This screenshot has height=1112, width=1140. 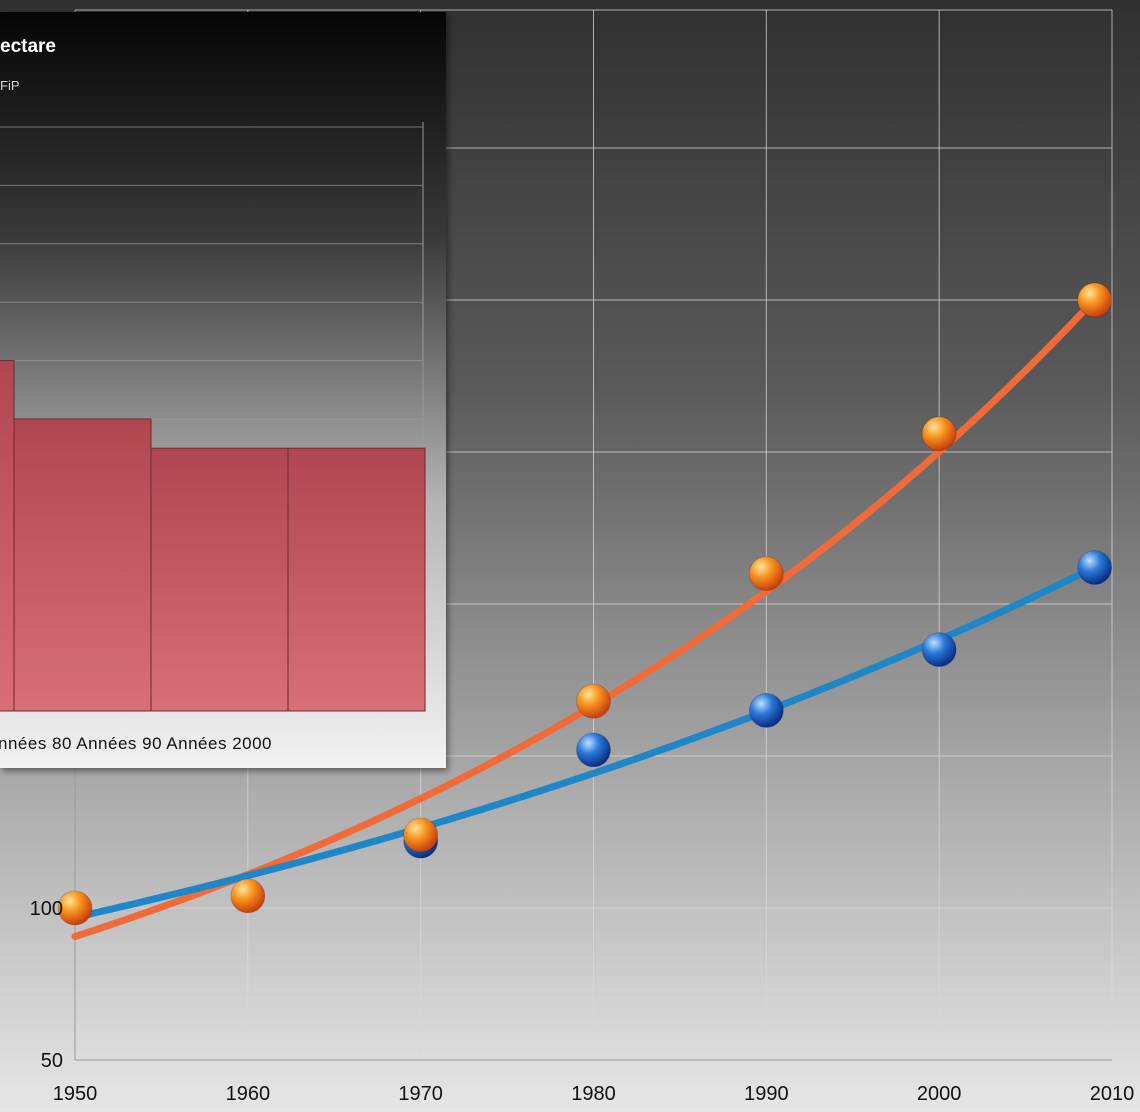 I want to click on main-x-tick-label: 1950, so click(x=75, y=1094).